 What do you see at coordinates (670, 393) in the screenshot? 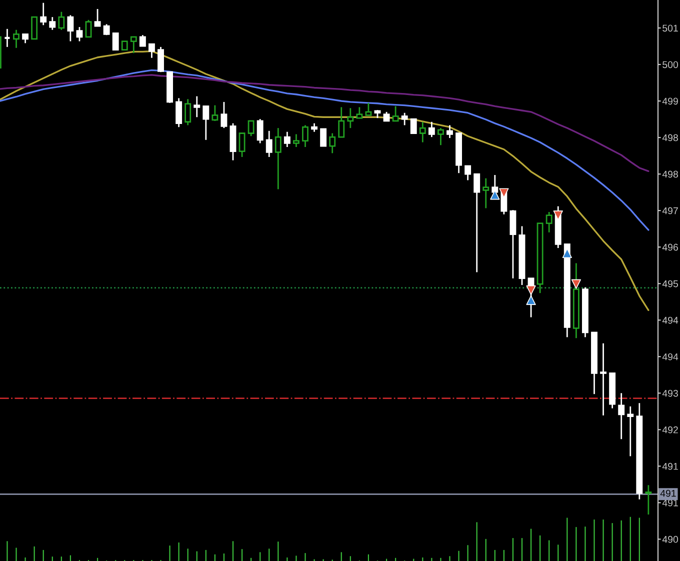
I see `y-tick-label: 493` at bounding box center [670, 393].